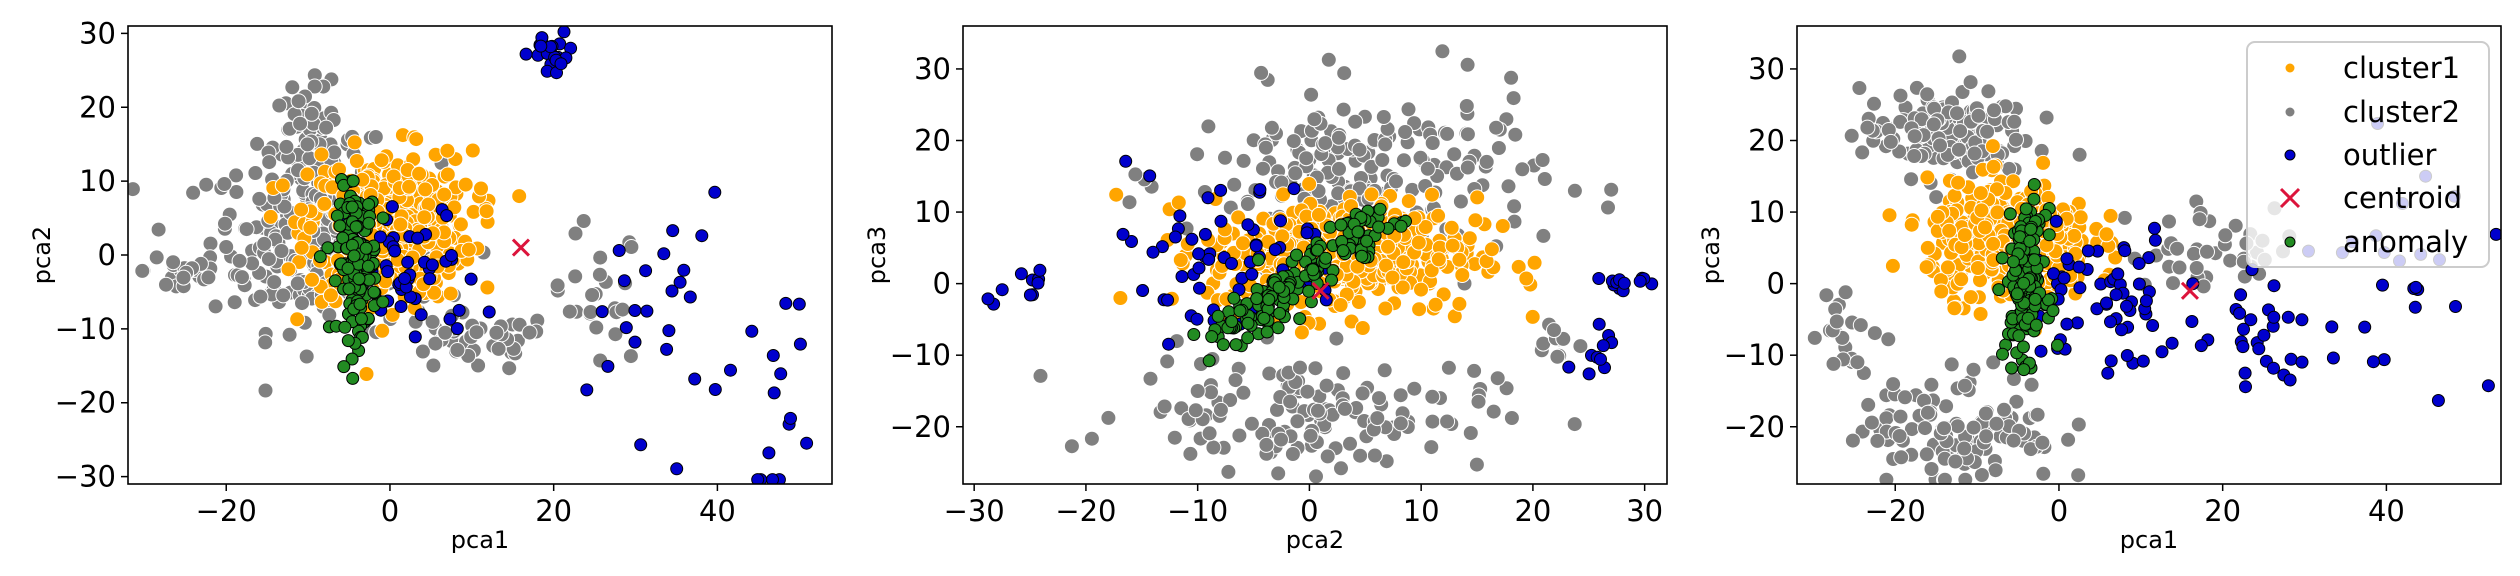  Describe the element at coordinates (1532, 511) in the screenshot. I see `x-tick-label: 20` at that location.